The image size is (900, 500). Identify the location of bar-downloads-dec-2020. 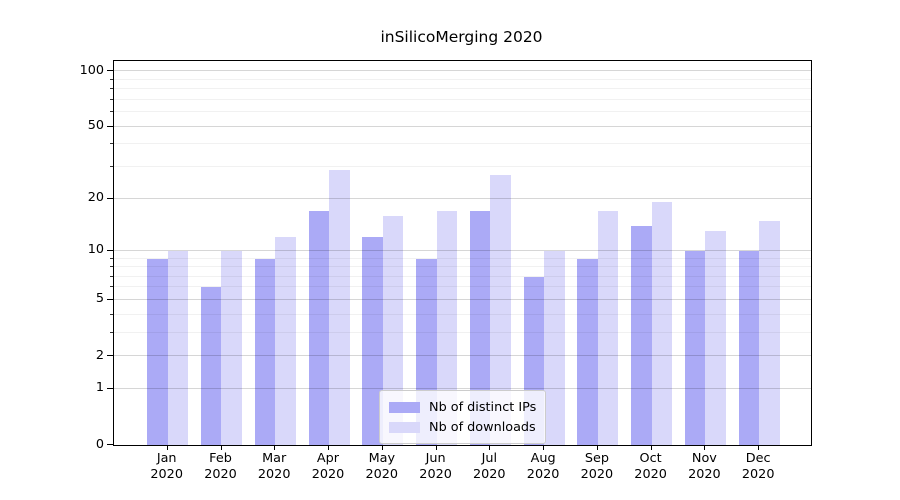
(769, 332).